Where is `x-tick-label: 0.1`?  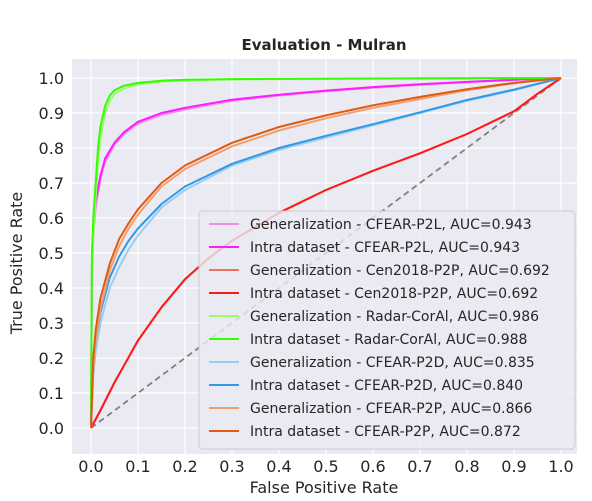
x-tick-label: 0.1 is located at coordinates (137, 466).